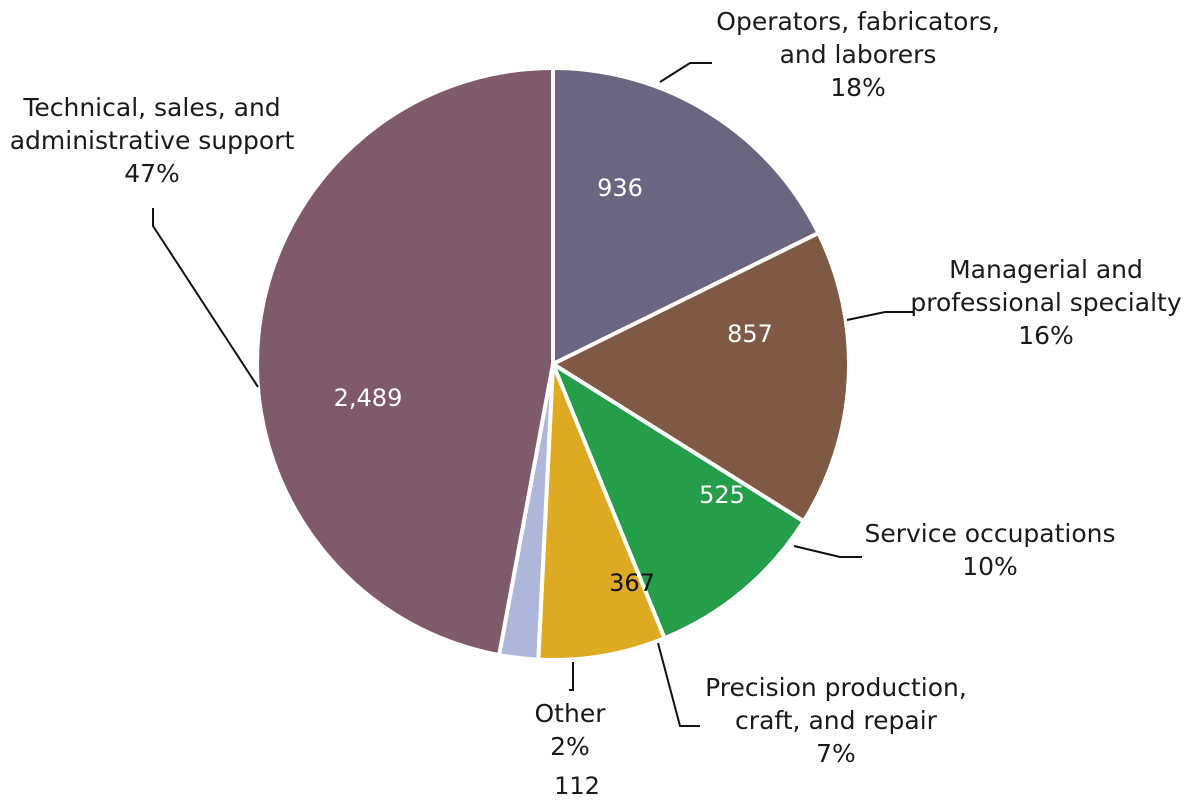  What do you see at coordinates (368, 398) in the screenshot?
I see `slice-value-technical: 2,489` at bounding box center [368, 398].